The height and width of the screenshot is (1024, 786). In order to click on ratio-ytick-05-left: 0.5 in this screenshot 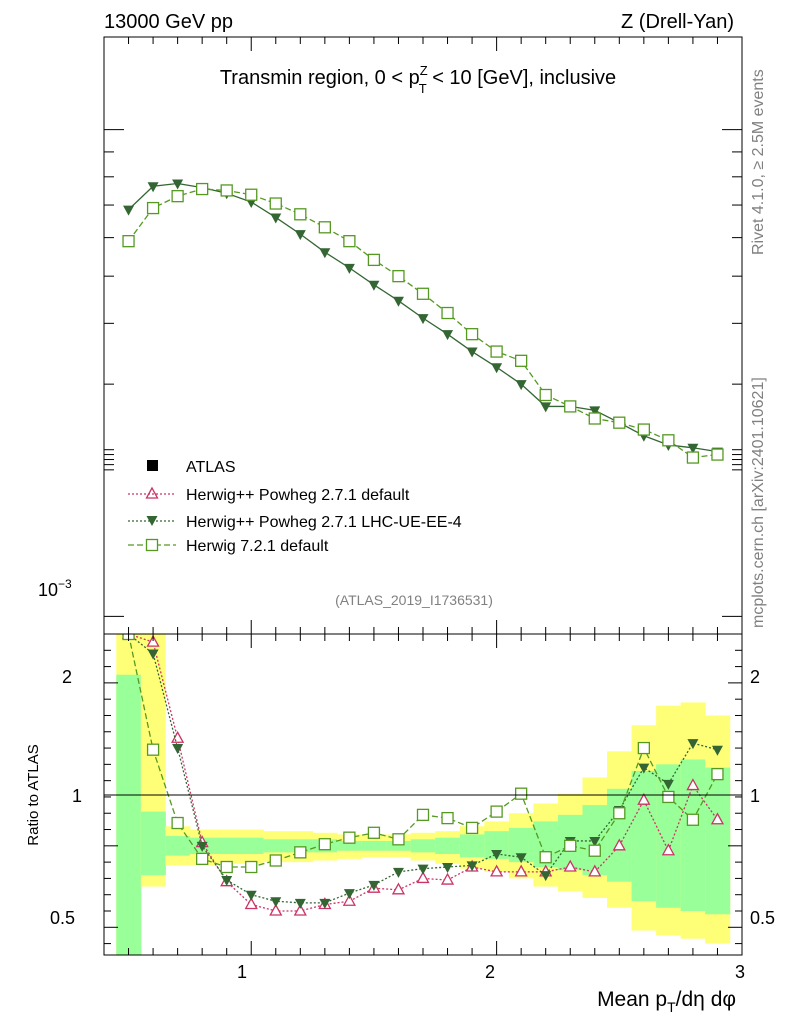, I will do `click(62, 918)`.